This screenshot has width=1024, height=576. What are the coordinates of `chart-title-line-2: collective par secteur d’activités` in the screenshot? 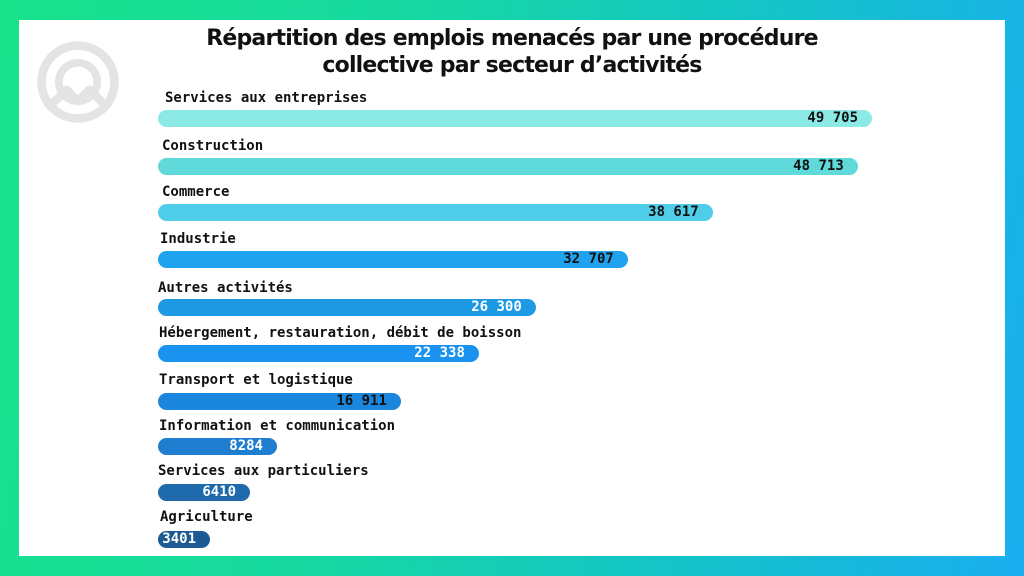 It's located at (512, 65).